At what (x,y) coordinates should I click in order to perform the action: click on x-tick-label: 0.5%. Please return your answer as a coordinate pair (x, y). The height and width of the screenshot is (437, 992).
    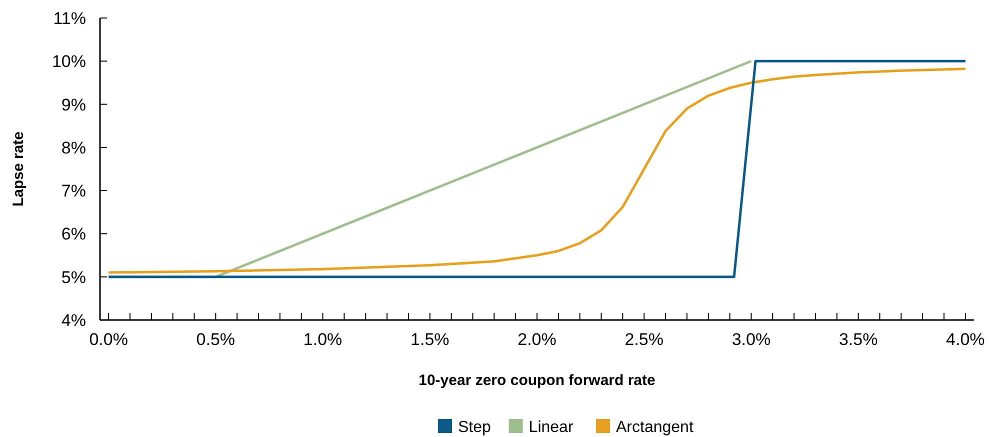
    Looking at the image, I should click on (216, 339).